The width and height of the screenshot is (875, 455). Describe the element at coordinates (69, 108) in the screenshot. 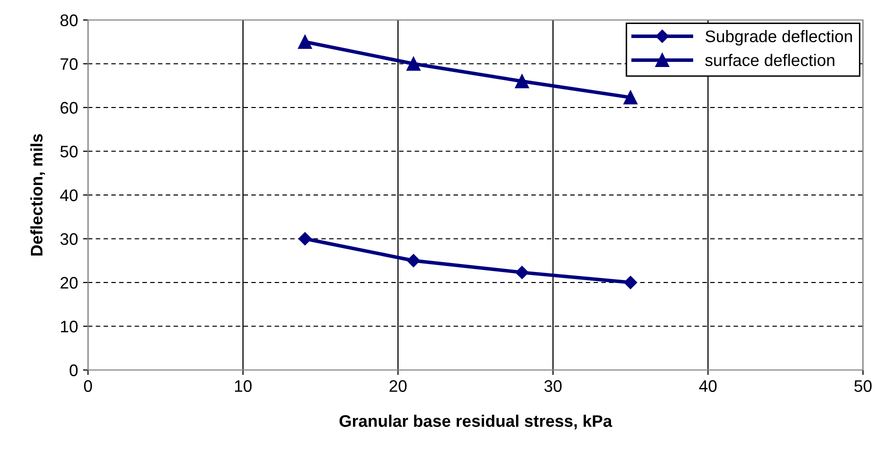

I see `y-tick-label: 60` at that location.